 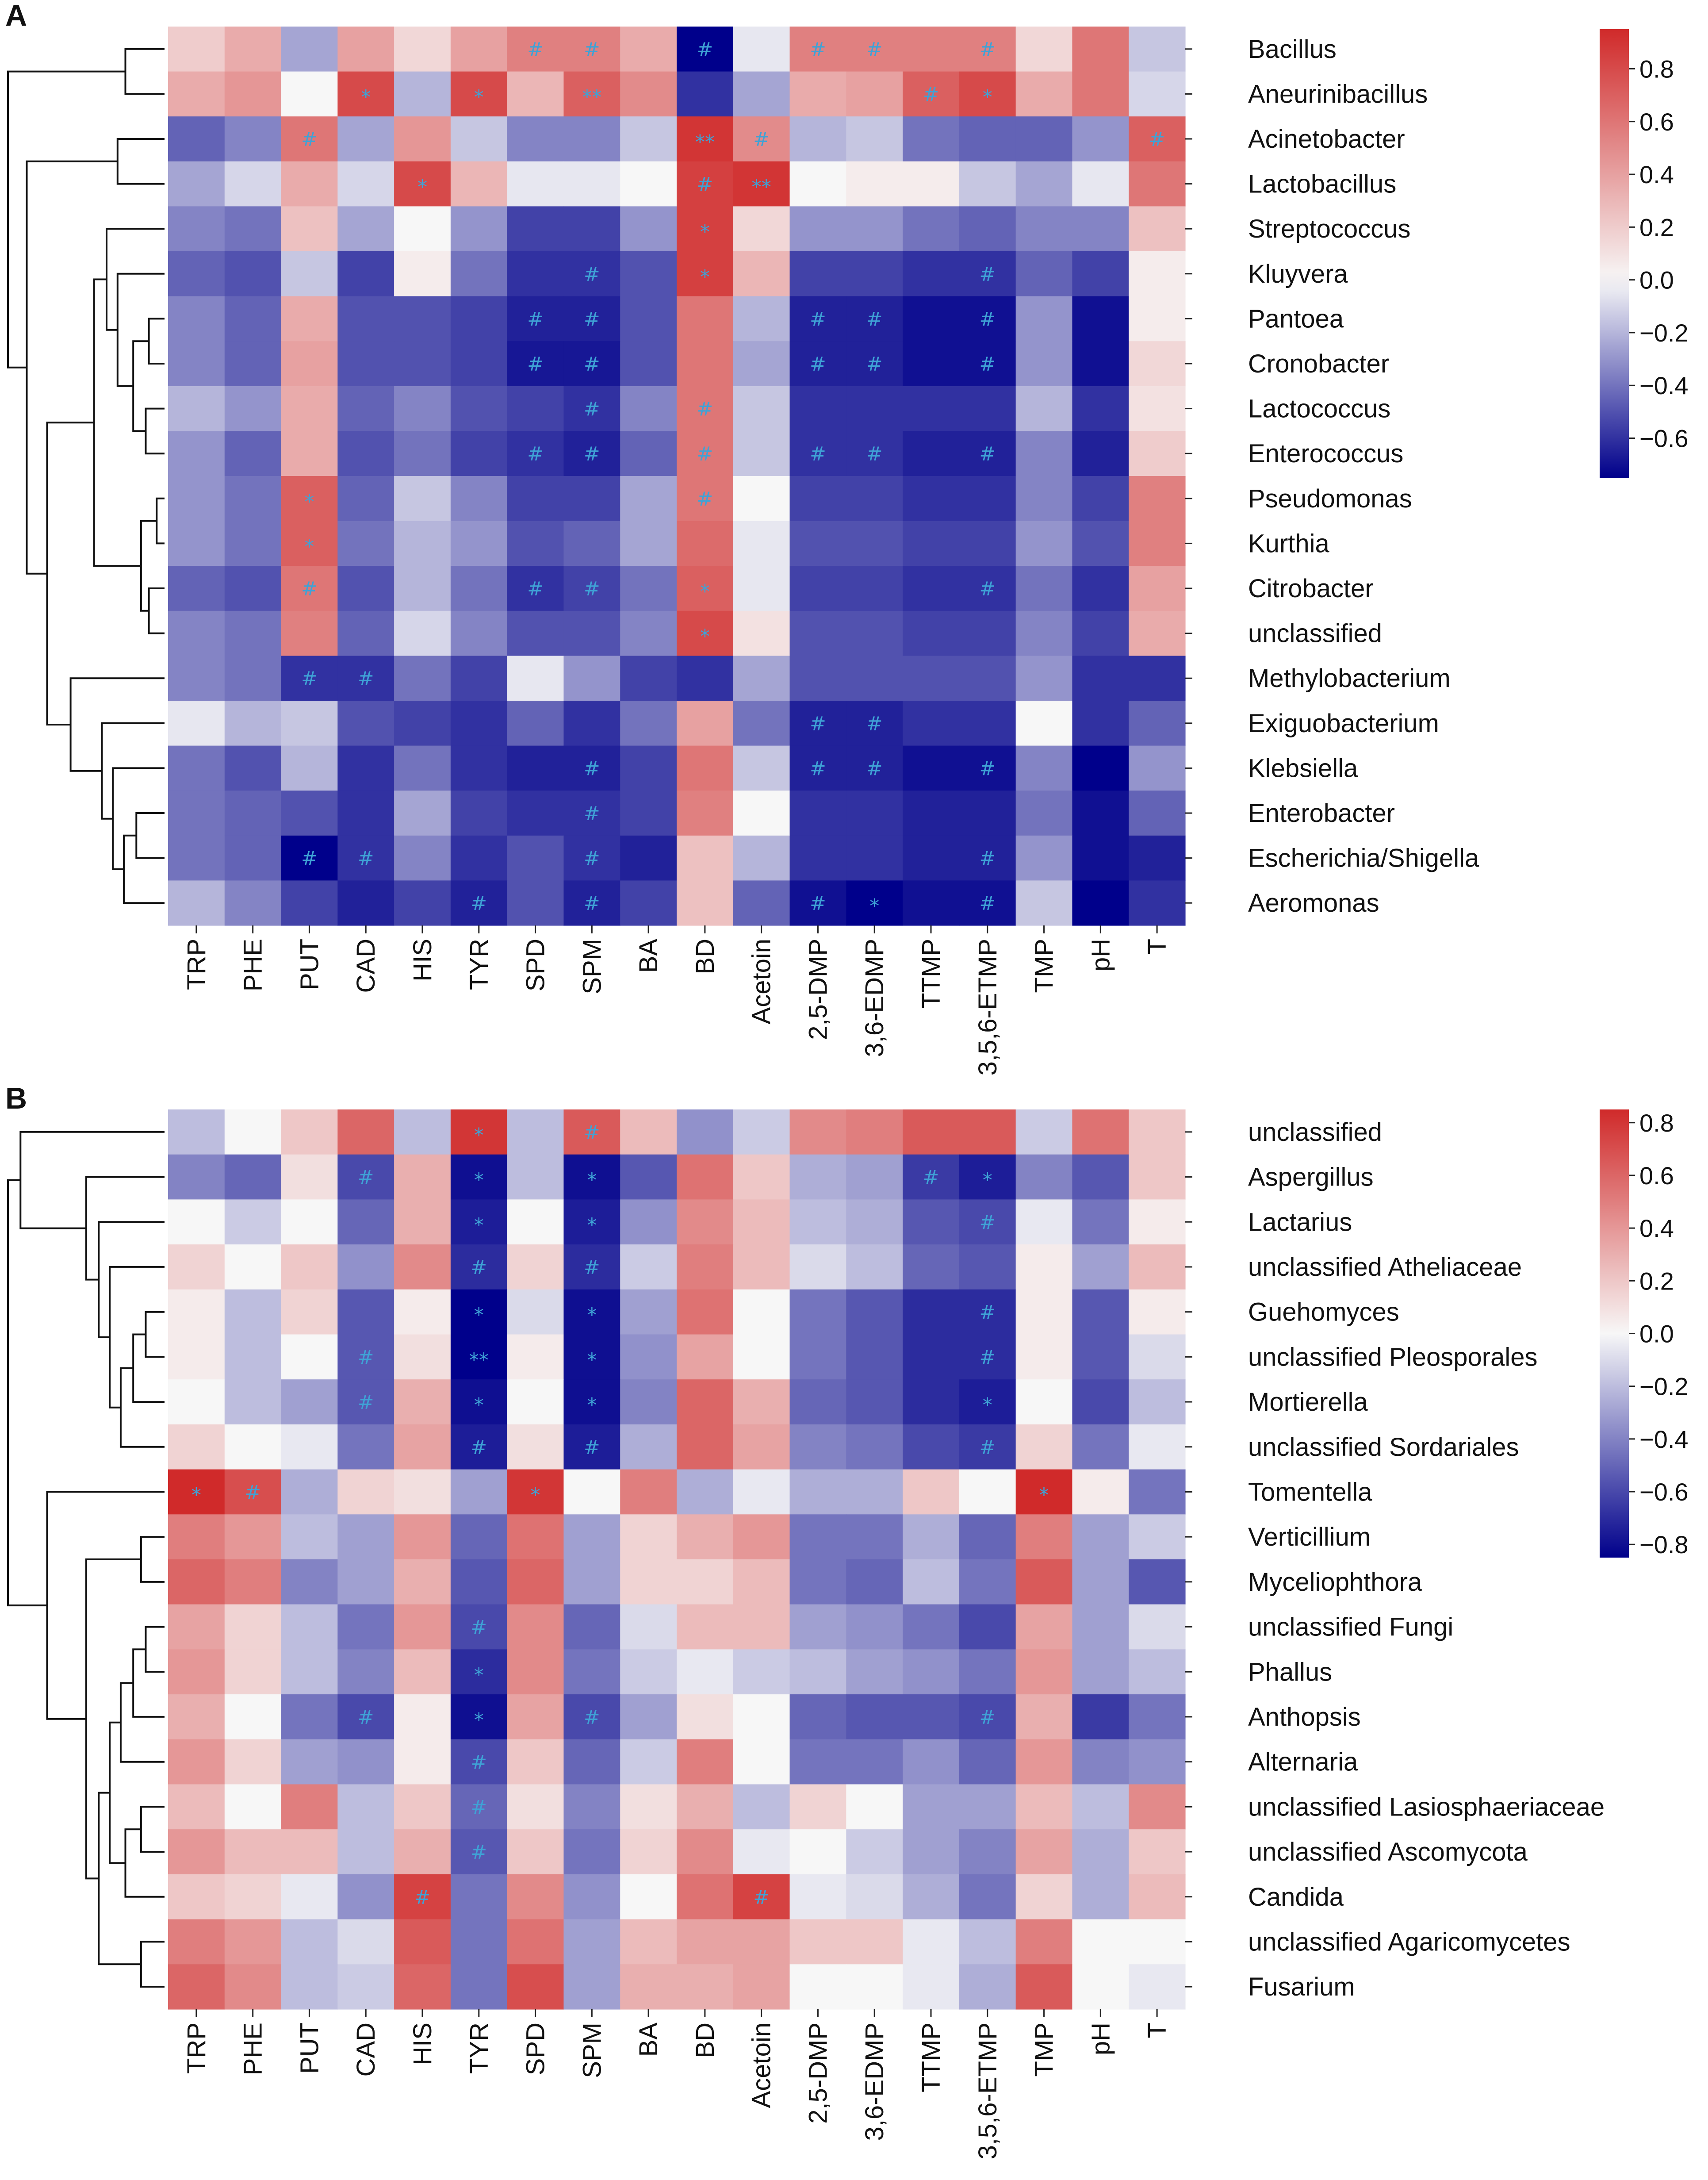 I want to click on column-label: TMP, so click(x=1045, y=2049).